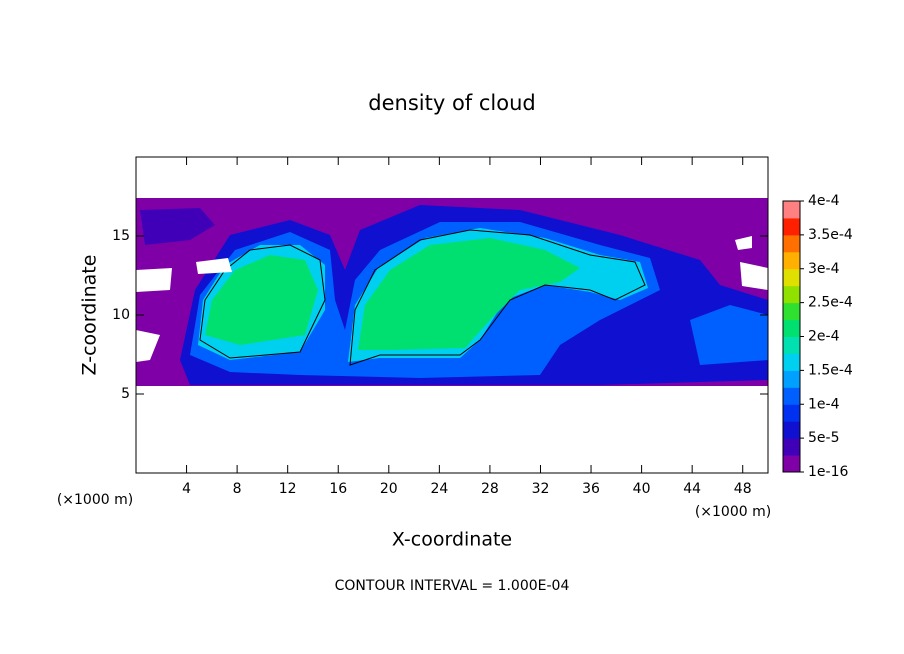 The image size is (904, 654). What do you see at coordinates (452, 586) in the screenshot?
I see `footer: CONTOUR INTERVAL = 1.000E-04` at bounding box center [452, 586].